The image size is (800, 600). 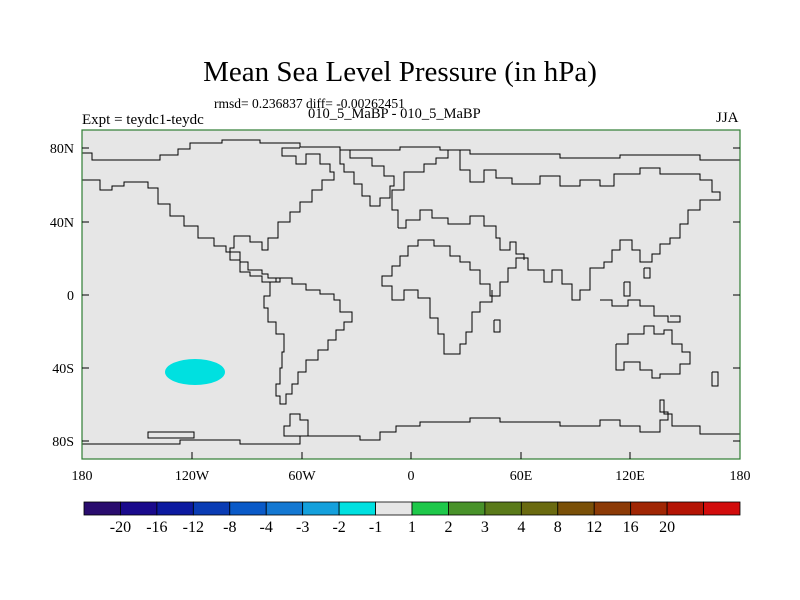 I want to click on season-label: JJA, so click(x=727, y=118).